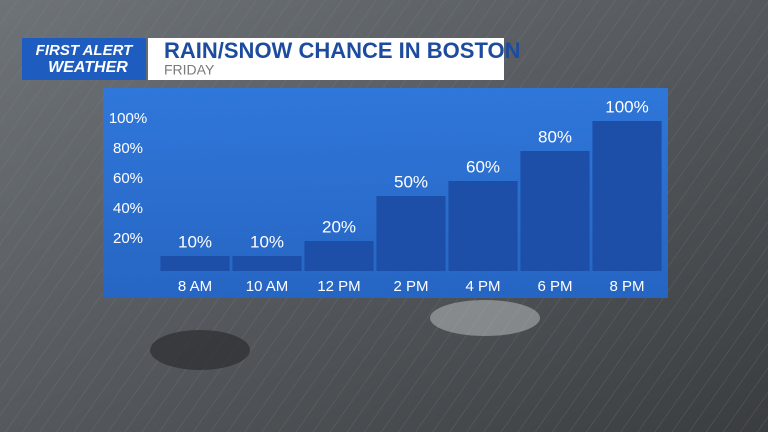  Describe the element at coordinates (128, 148) in the screenshot. I see `y-tick-label: 80%` at that location.